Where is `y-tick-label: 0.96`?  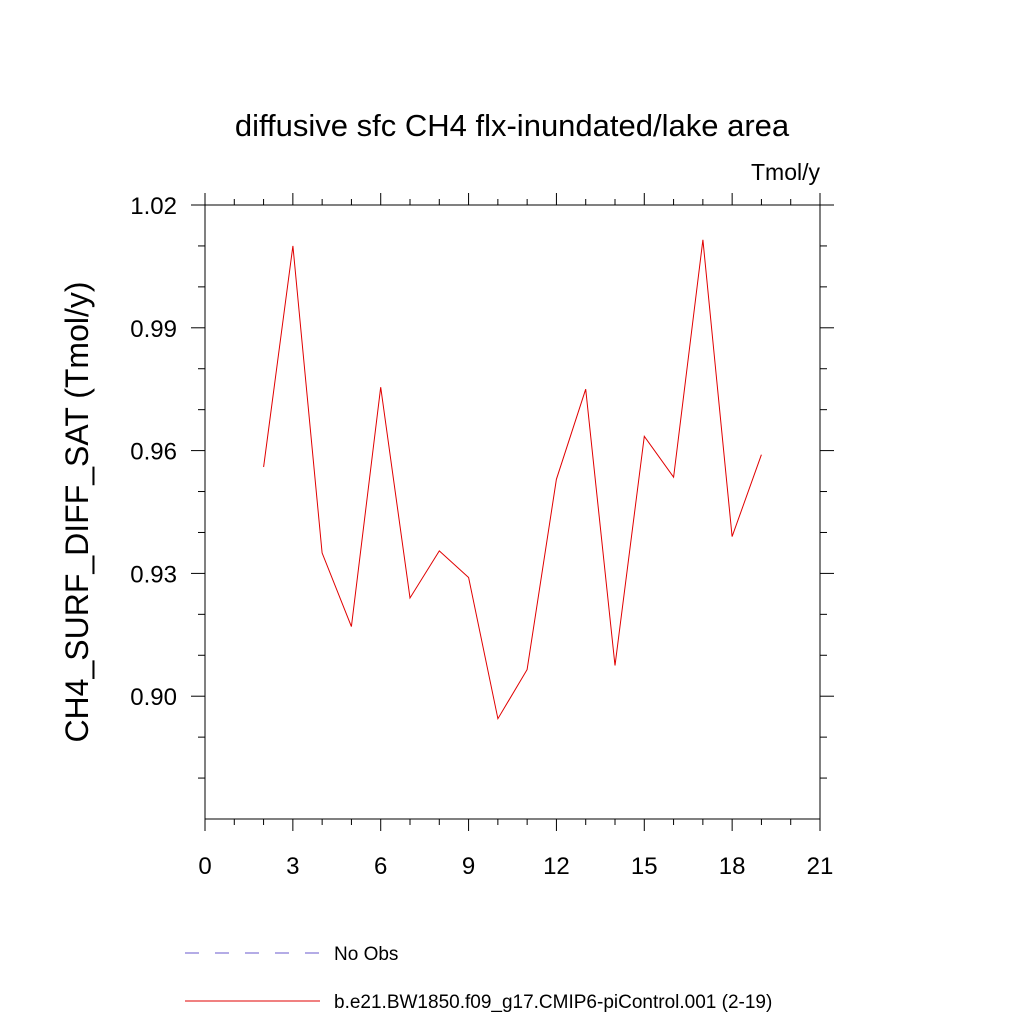
y-tick-label: 0.96 is located at coordinates (153, 452).